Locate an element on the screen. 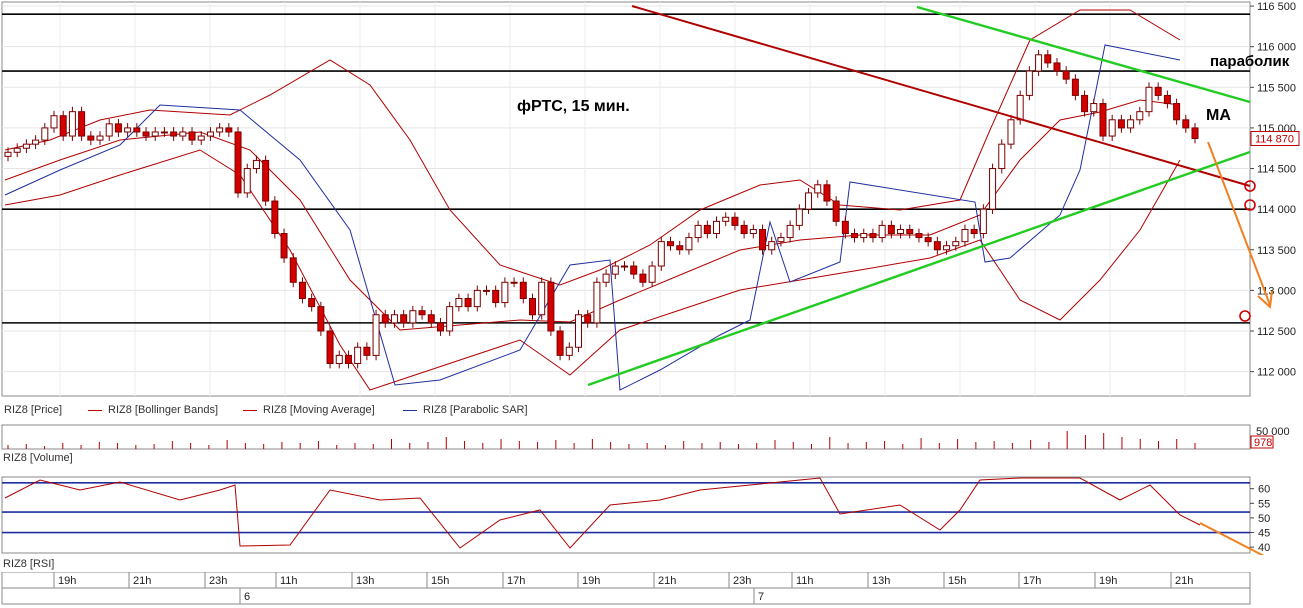  projection-arrow-head is located at coordinates (1265, 300).